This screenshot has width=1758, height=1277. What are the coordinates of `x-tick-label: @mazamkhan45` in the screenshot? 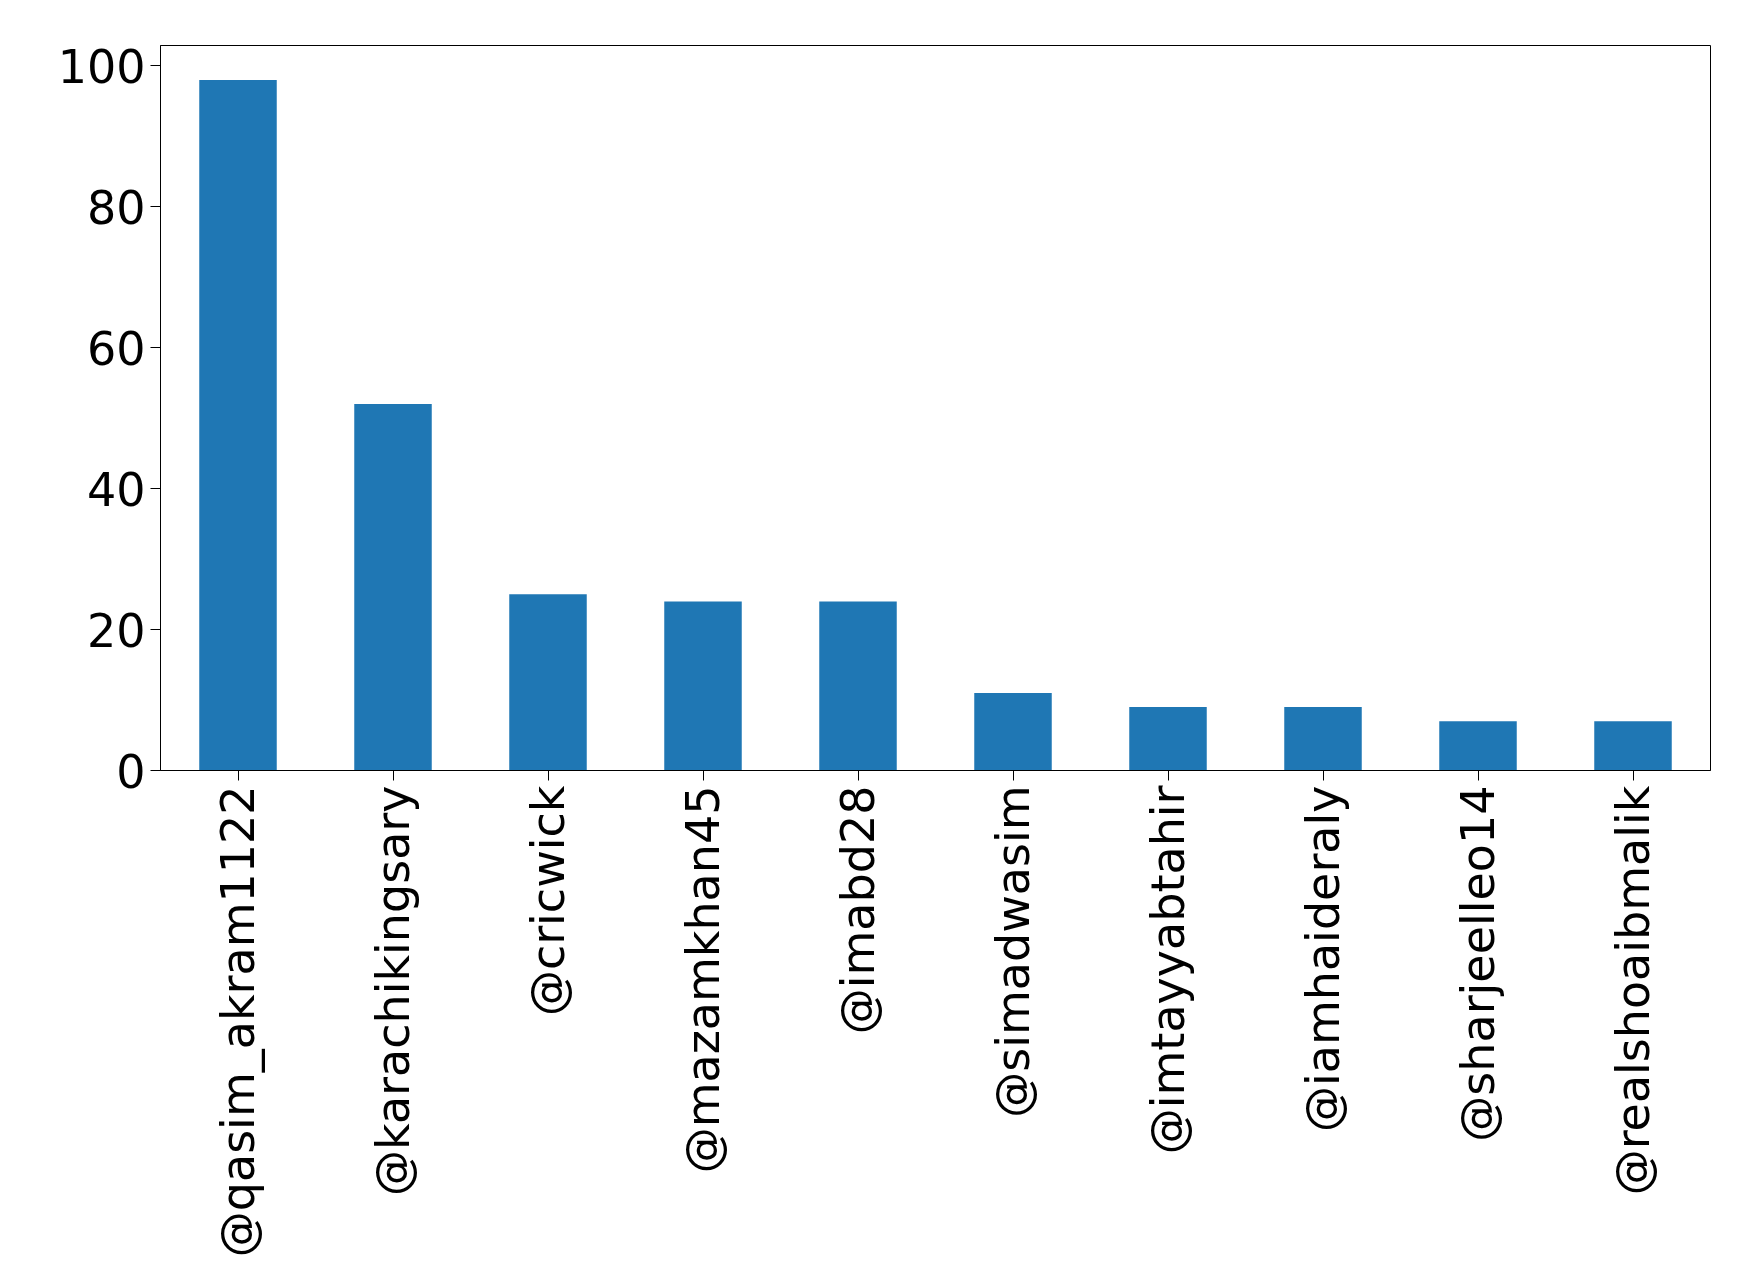 It's located at (703, 979).